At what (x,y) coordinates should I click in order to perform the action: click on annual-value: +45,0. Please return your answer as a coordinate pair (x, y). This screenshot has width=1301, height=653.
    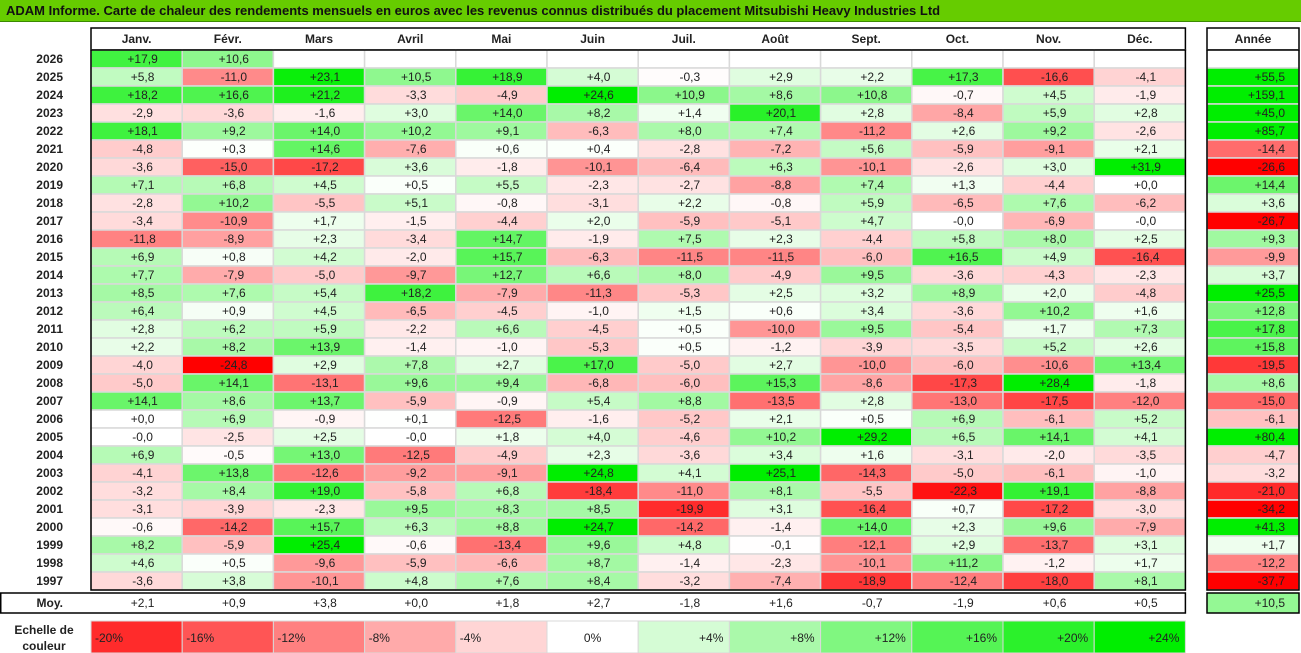
    Looking at the image, I should click on (1270, 113).